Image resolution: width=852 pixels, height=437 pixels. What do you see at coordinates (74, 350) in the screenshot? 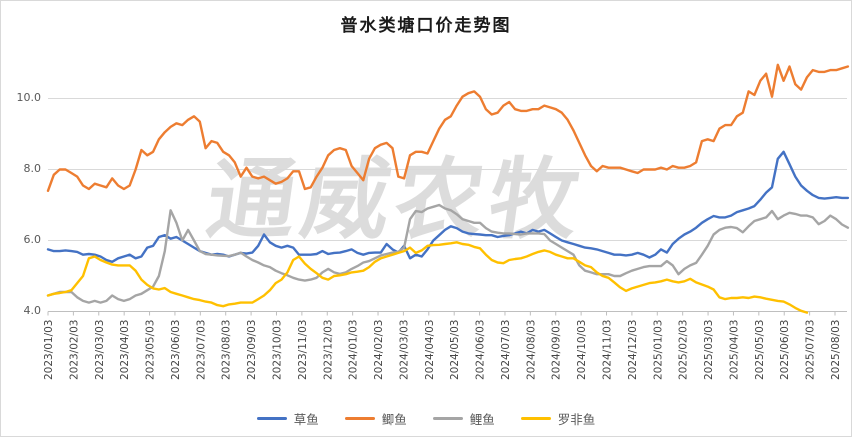
I see `x-axis-label: 2023/02/03` at bounding box center [74, 350].